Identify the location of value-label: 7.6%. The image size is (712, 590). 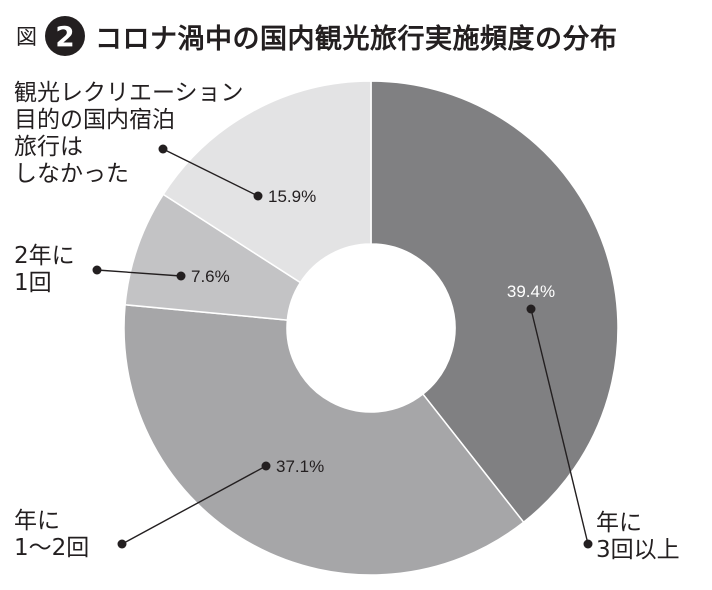
(210, 276).